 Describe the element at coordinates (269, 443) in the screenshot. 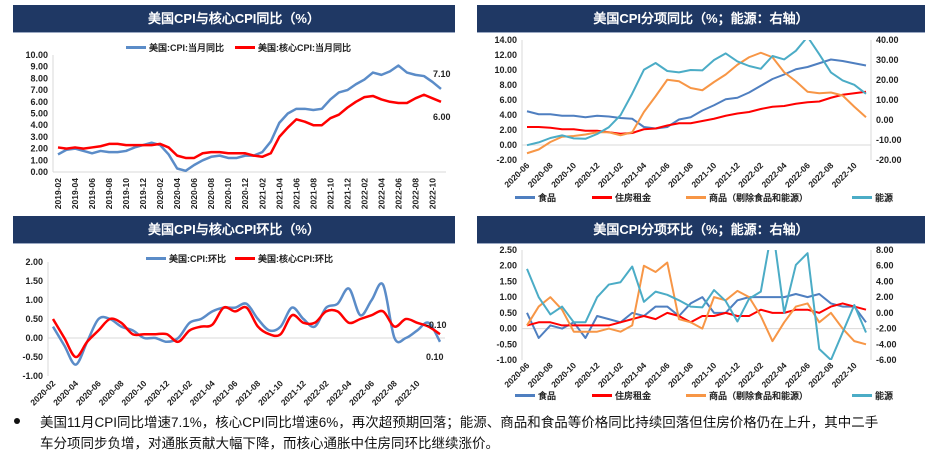

I see `footer-line-2: 车分项同步负增，对通胀贡献大幅下降，而核心通胀中住房同环比继续涨价。` at that location.